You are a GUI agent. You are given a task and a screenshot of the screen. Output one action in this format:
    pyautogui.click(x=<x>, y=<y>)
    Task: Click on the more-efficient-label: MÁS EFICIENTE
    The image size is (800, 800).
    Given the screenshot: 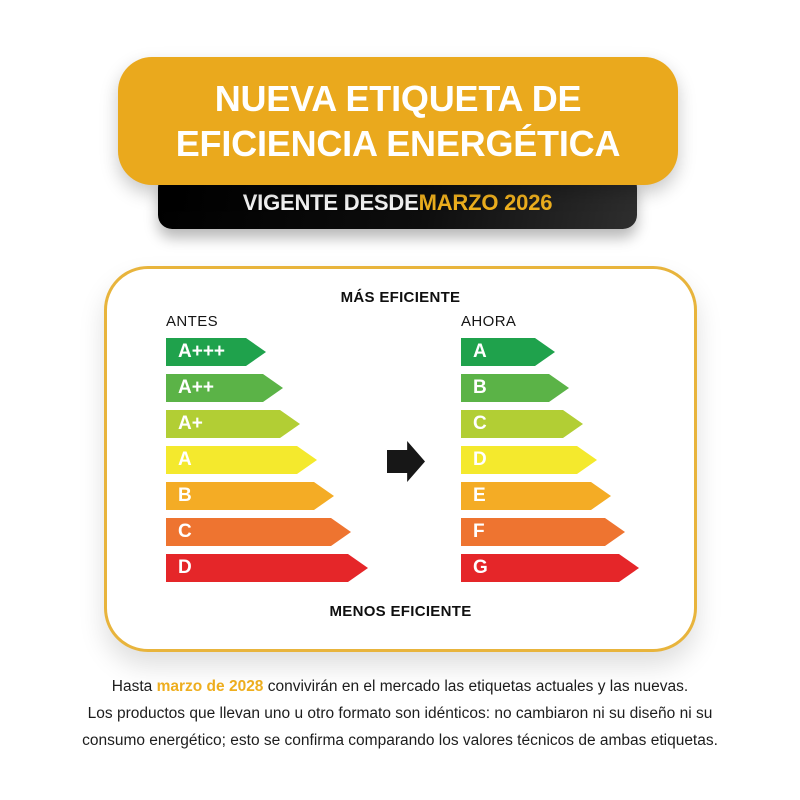 What is the action you would take?
    pyautogui.click(x=400, y=297)
    